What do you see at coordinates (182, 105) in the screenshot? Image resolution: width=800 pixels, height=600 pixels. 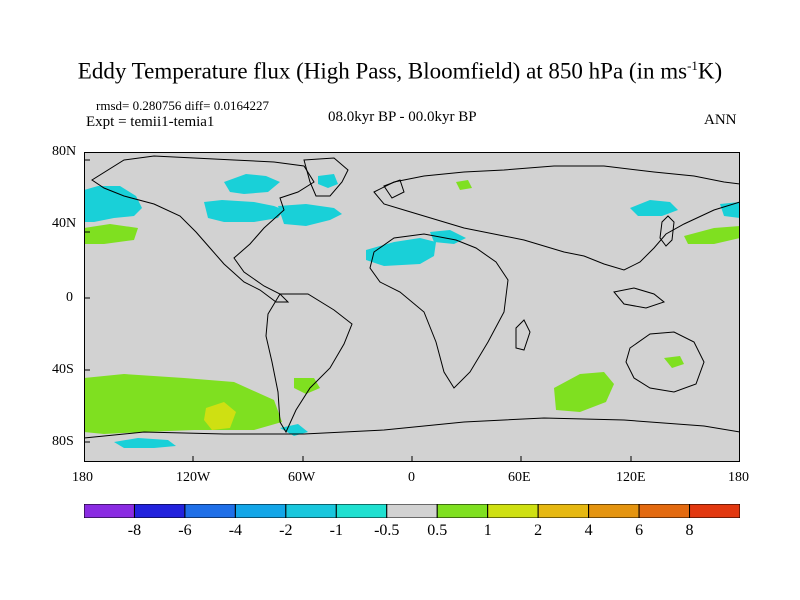 I see `rmsd-diff-stats: rmsd= 0.280756 diff= 0.0164227` at bounding box center [182, 105].